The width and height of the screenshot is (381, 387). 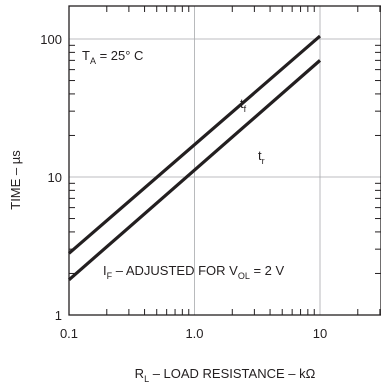 I want to click on condition-annotation: IF – ADJUSTED FOR VOL = 2 V, so click(x=194, y=272).